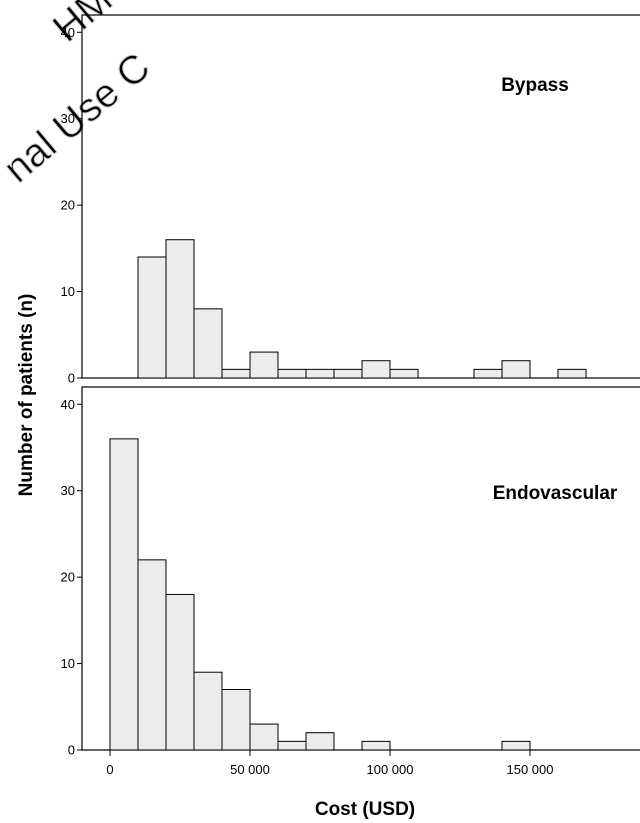  I want to click on x-tick-label: 50 000, so click(250, 769).